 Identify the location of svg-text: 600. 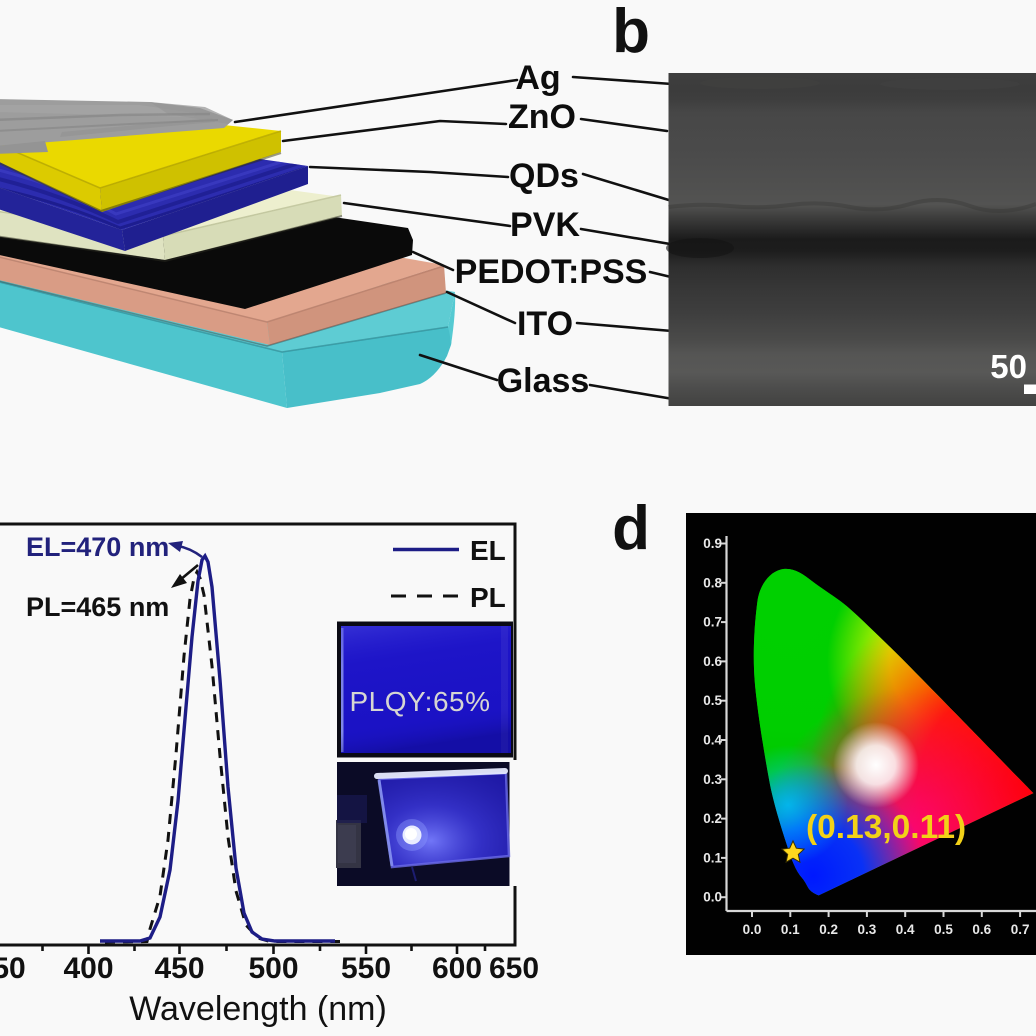
(457, 968).